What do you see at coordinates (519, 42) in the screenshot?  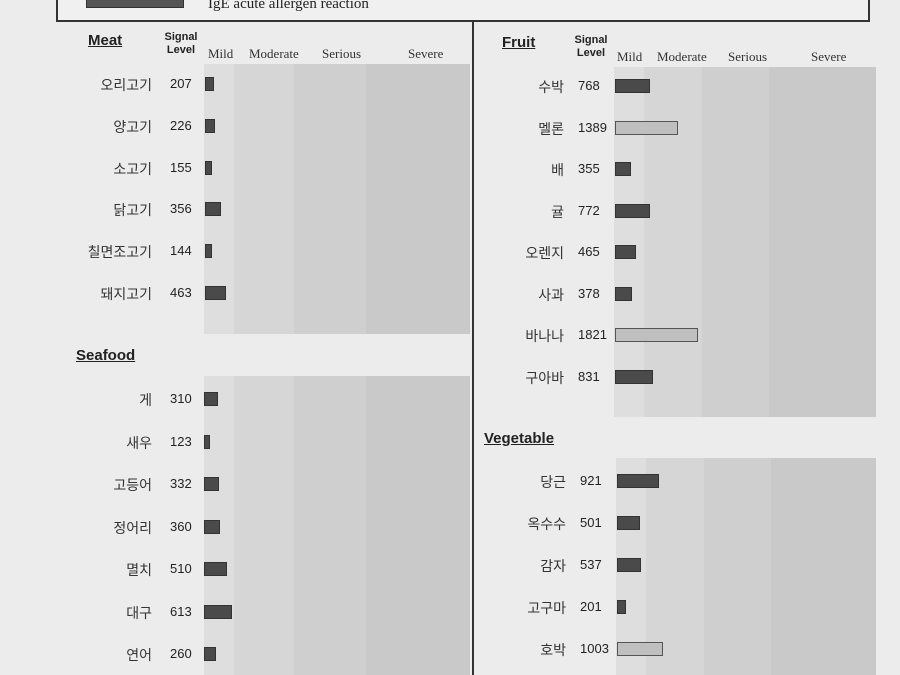 I see `section-title: Fruit` at bounding box center [519, 42].